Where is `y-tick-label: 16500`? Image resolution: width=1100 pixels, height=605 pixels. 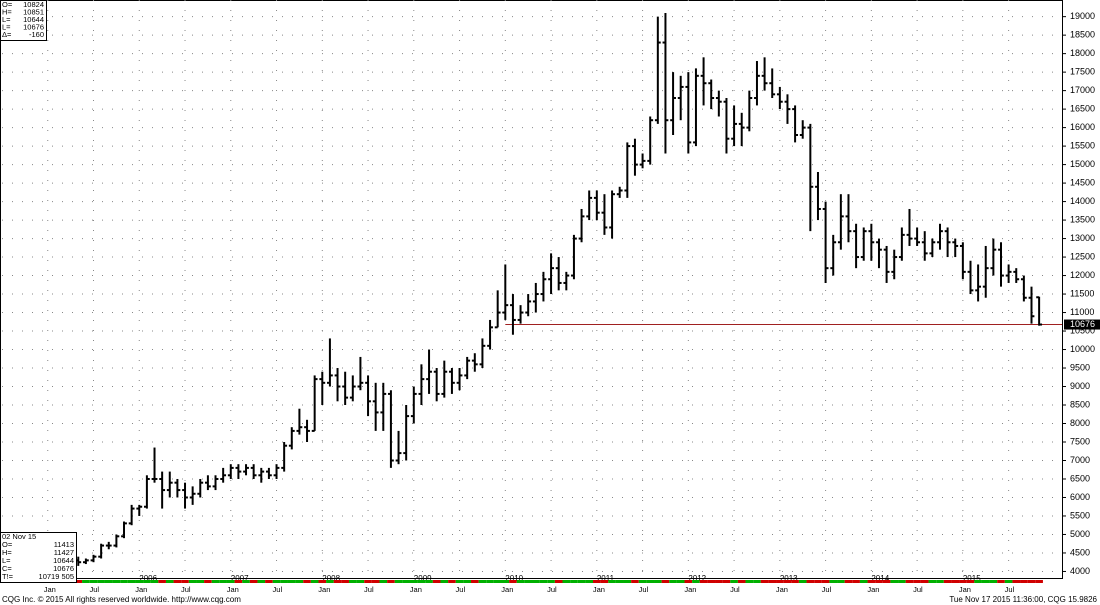 y-tick-label: 16500 is located at coordinates (1082, 108).